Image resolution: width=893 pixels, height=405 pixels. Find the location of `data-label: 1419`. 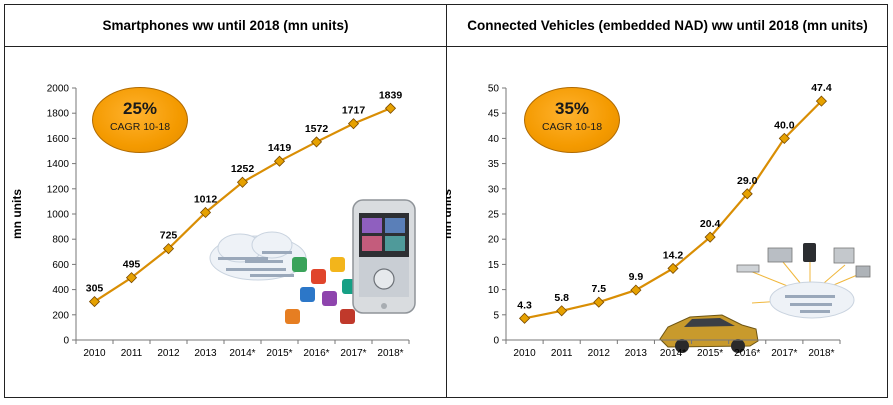

data-label: 1419 is located at coordinates (280, 148).